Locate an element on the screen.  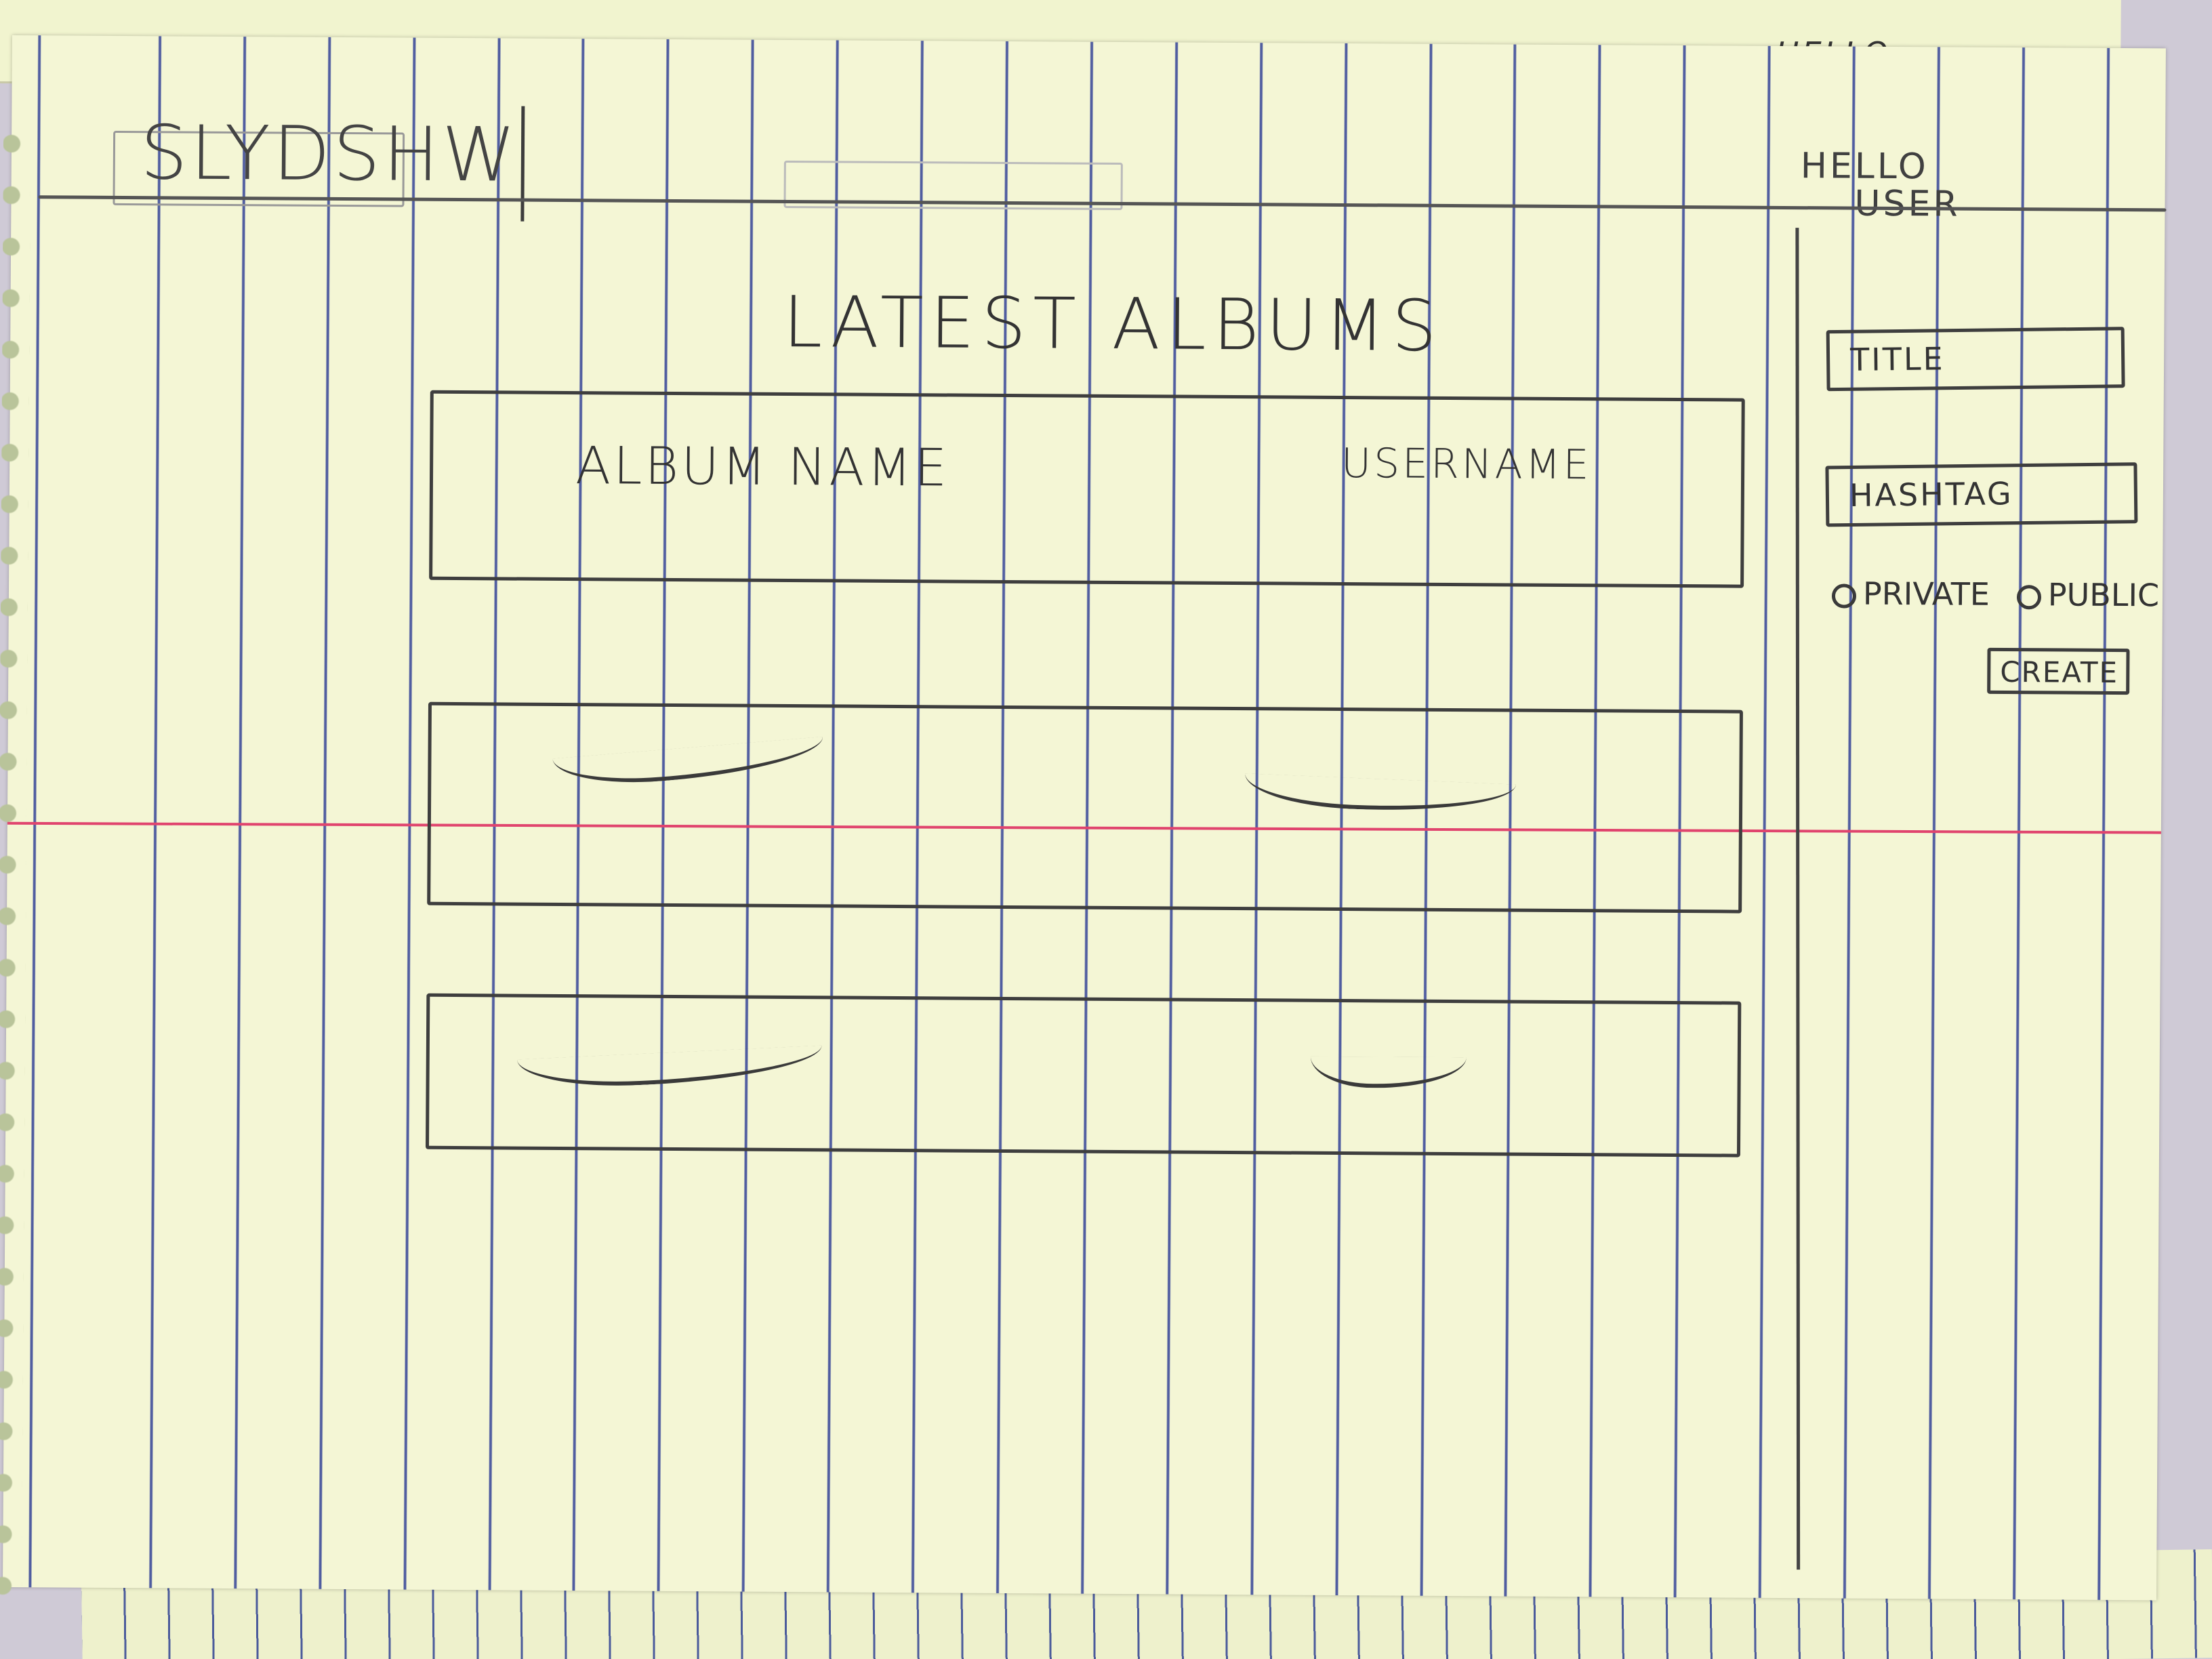
spiral-binding is located at coordinates (15, 875).